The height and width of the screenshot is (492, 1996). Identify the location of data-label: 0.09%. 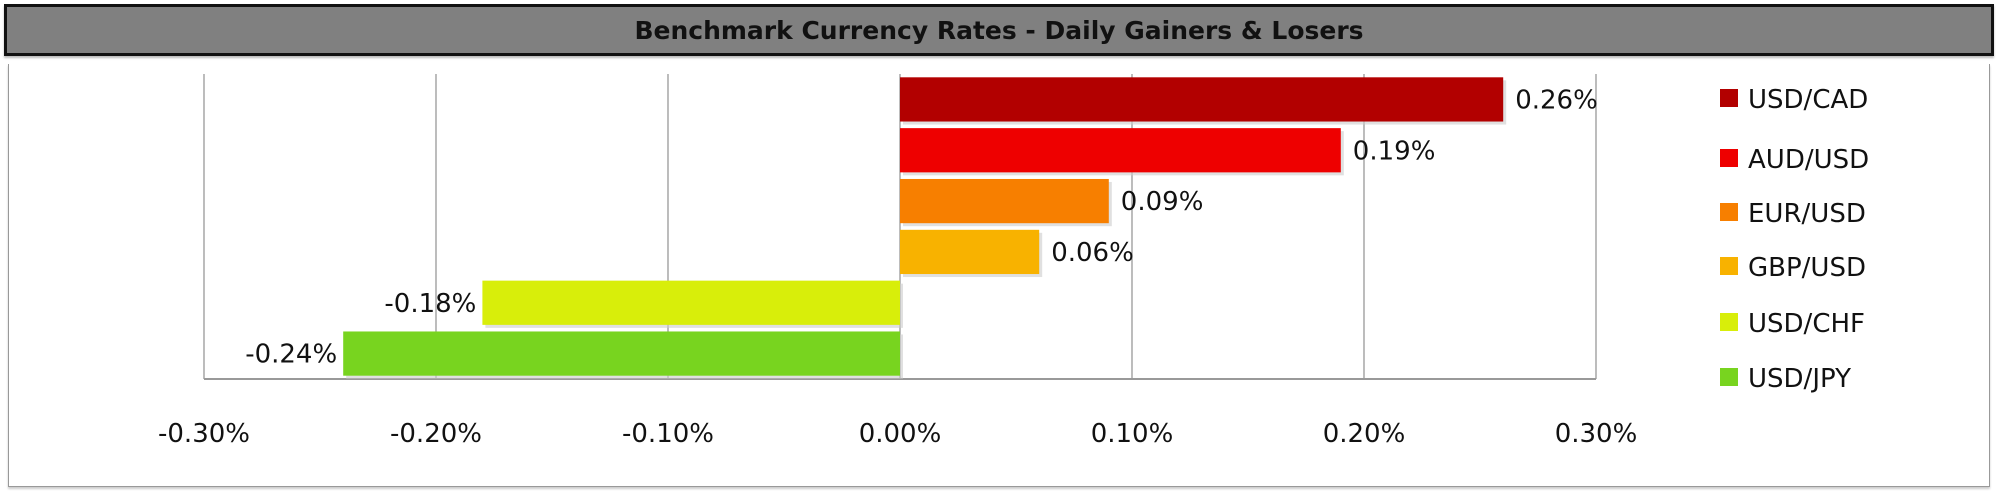
(1162, 202).